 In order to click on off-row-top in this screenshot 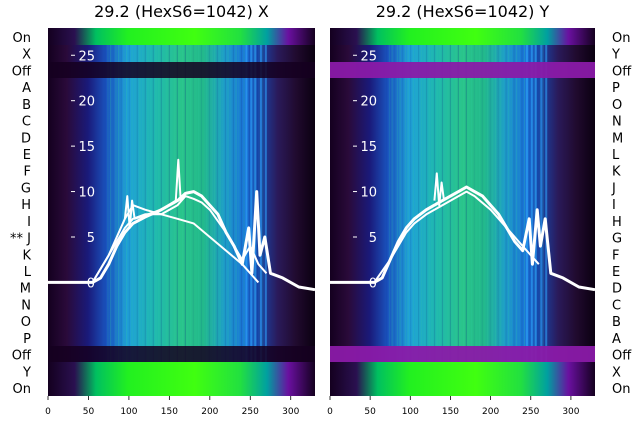, I will do `click(181, 70)`.